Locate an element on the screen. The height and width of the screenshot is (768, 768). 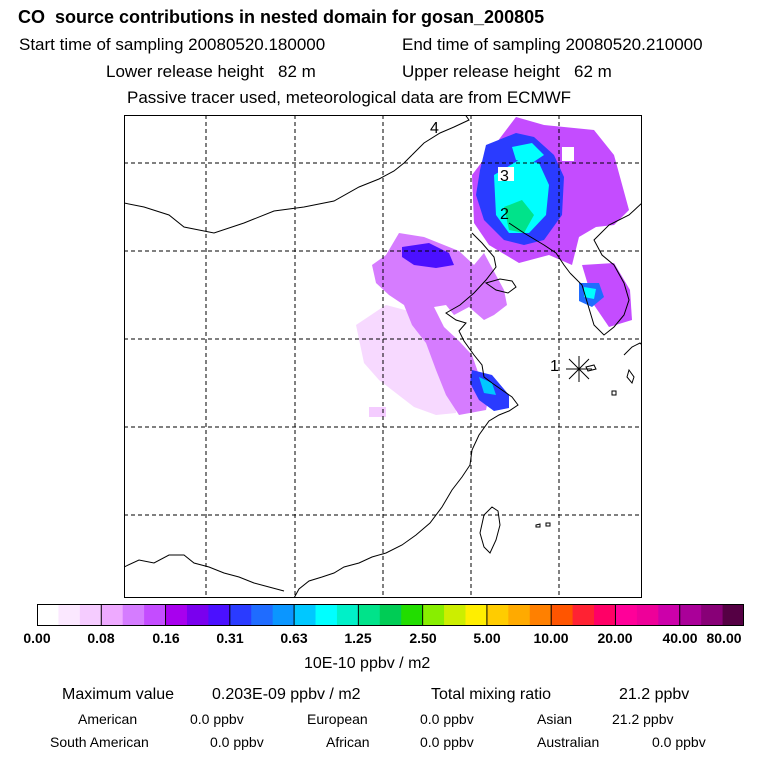
coastline-korea is located at coordinates (605, 269).